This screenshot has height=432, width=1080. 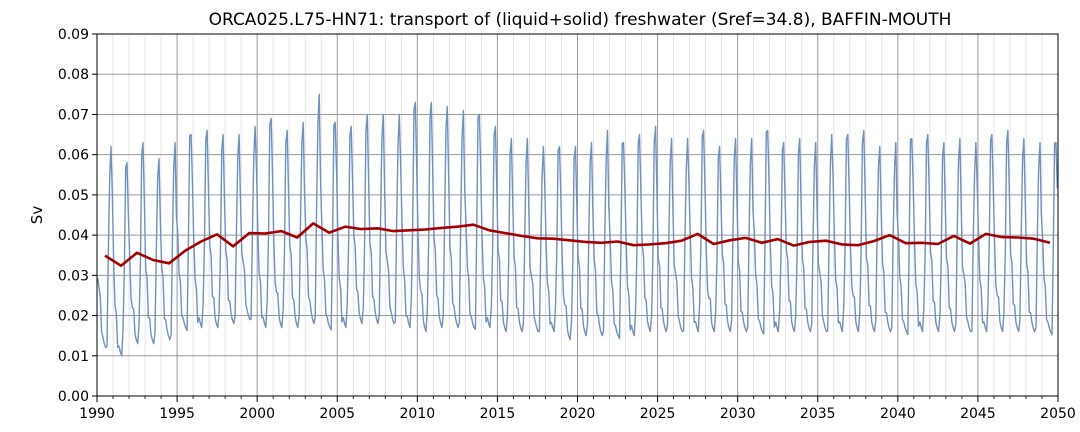 I want to click on x-tick-label: 2000, so click(x=257, y=414).